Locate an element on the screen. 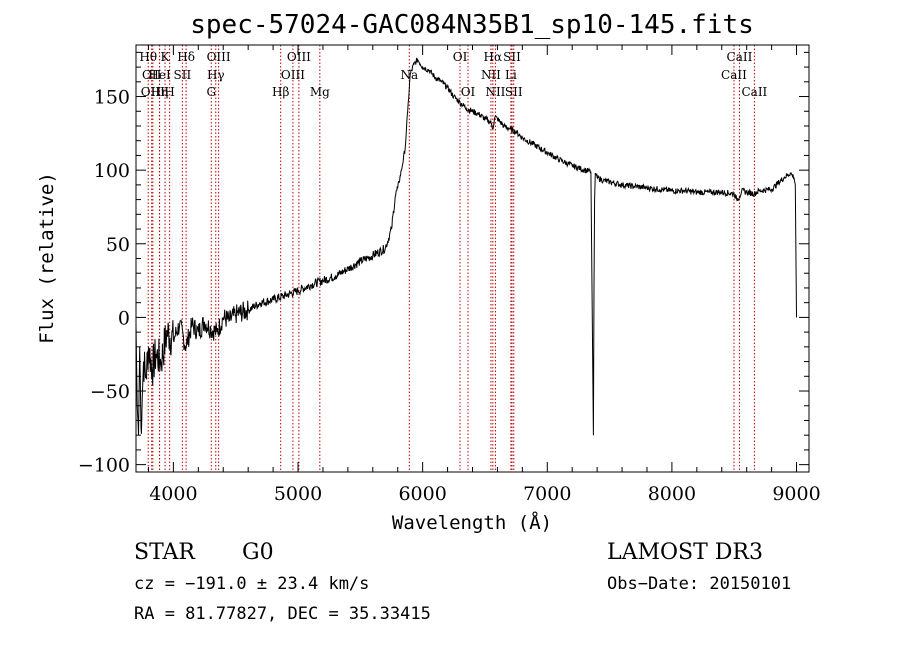 The image size is (900, 649). spectral-line-label: Hα is located at coordinates (493, 57).